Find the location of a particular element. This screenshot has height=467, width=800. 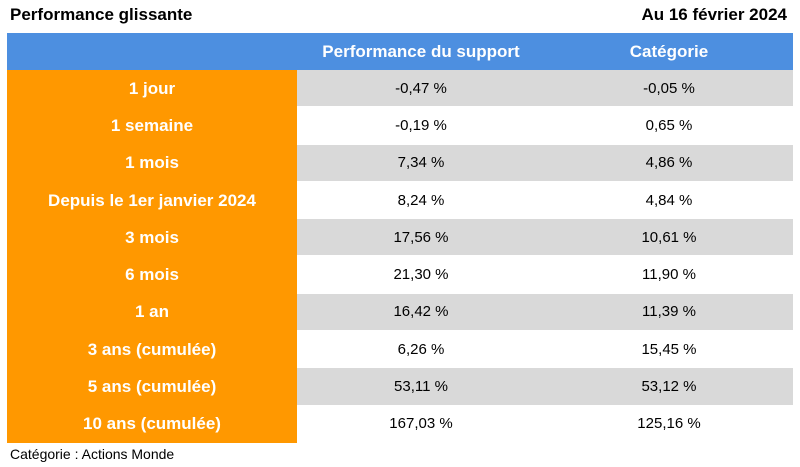

category-value: 4,86 % is located at coordinates (669, 163).